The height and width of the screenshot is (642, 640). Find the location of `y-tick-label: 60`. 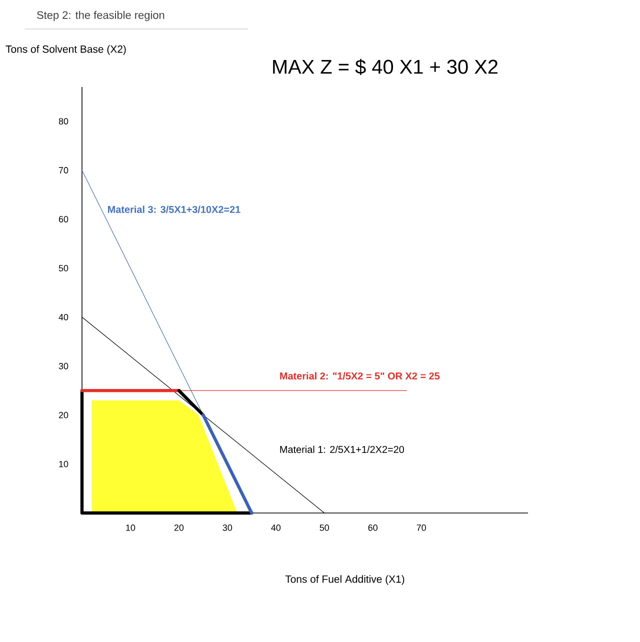

y-tick-label: 60 is located at coordinates (63, 219).